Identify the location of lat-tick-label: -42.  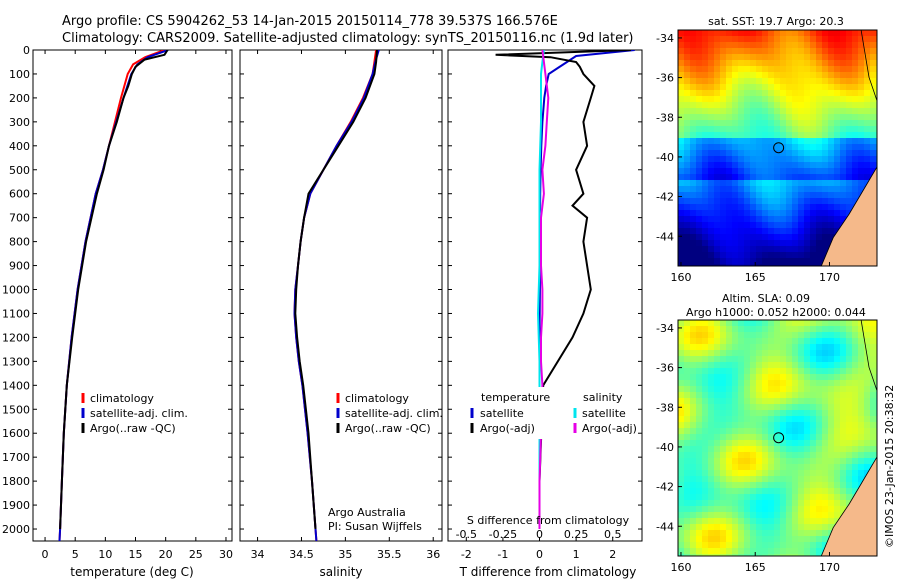
(665, 197).